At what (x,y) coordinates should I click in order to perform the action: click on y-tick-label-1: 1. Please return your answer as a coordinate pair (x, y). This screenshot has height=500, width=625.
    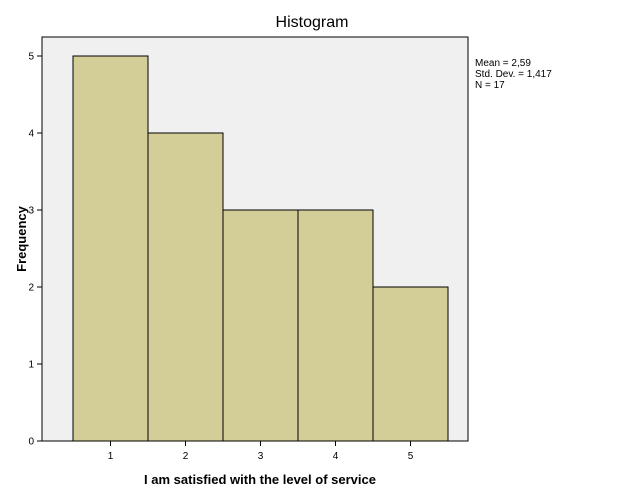
    Looking at the image, I should click on (31, 365).